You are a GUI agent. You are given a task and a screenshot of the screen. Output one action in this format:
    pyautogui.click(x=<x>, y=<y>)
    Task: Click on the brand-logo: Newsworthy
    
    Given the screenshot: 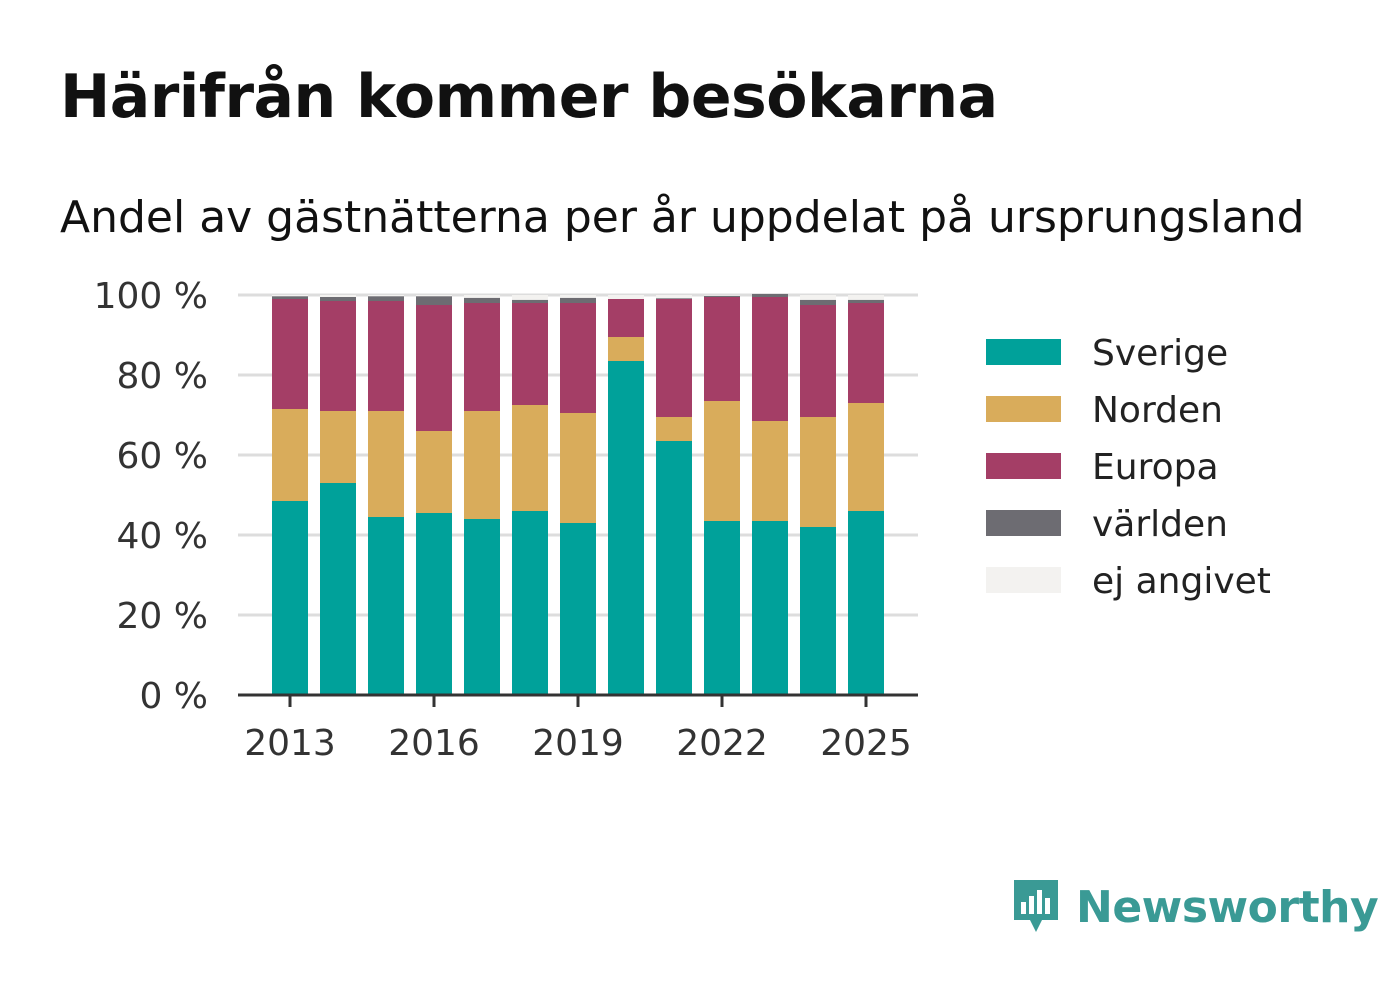 What is the action you would take?
    pyautogui.click(x=1194, y=907)
    